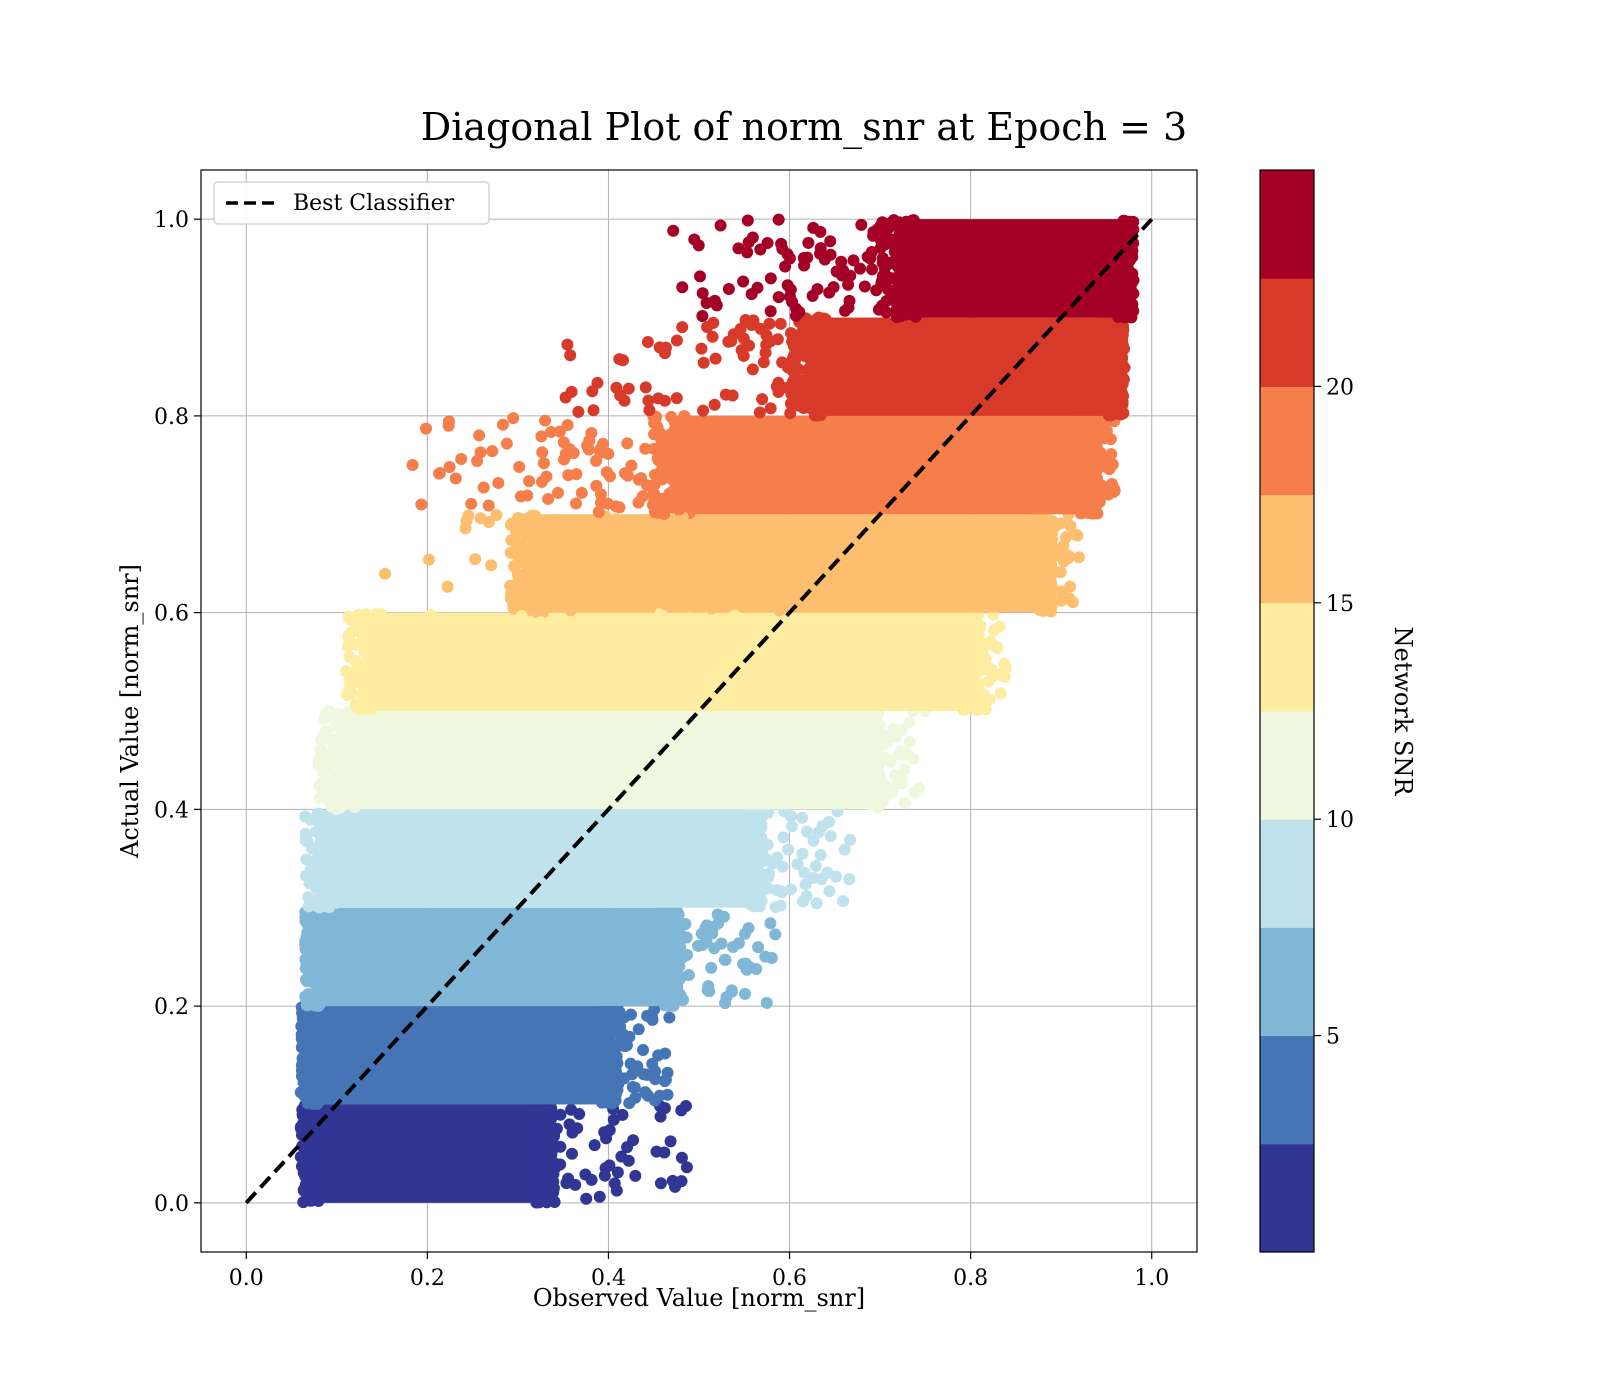 The height and width of the screenshot is (1400, 1600). What do you see at coordinates (130, 711) in the screenshot?
I see `y-axis-label: Actual Value [norm_snr]` at bounding box center [130, 711].